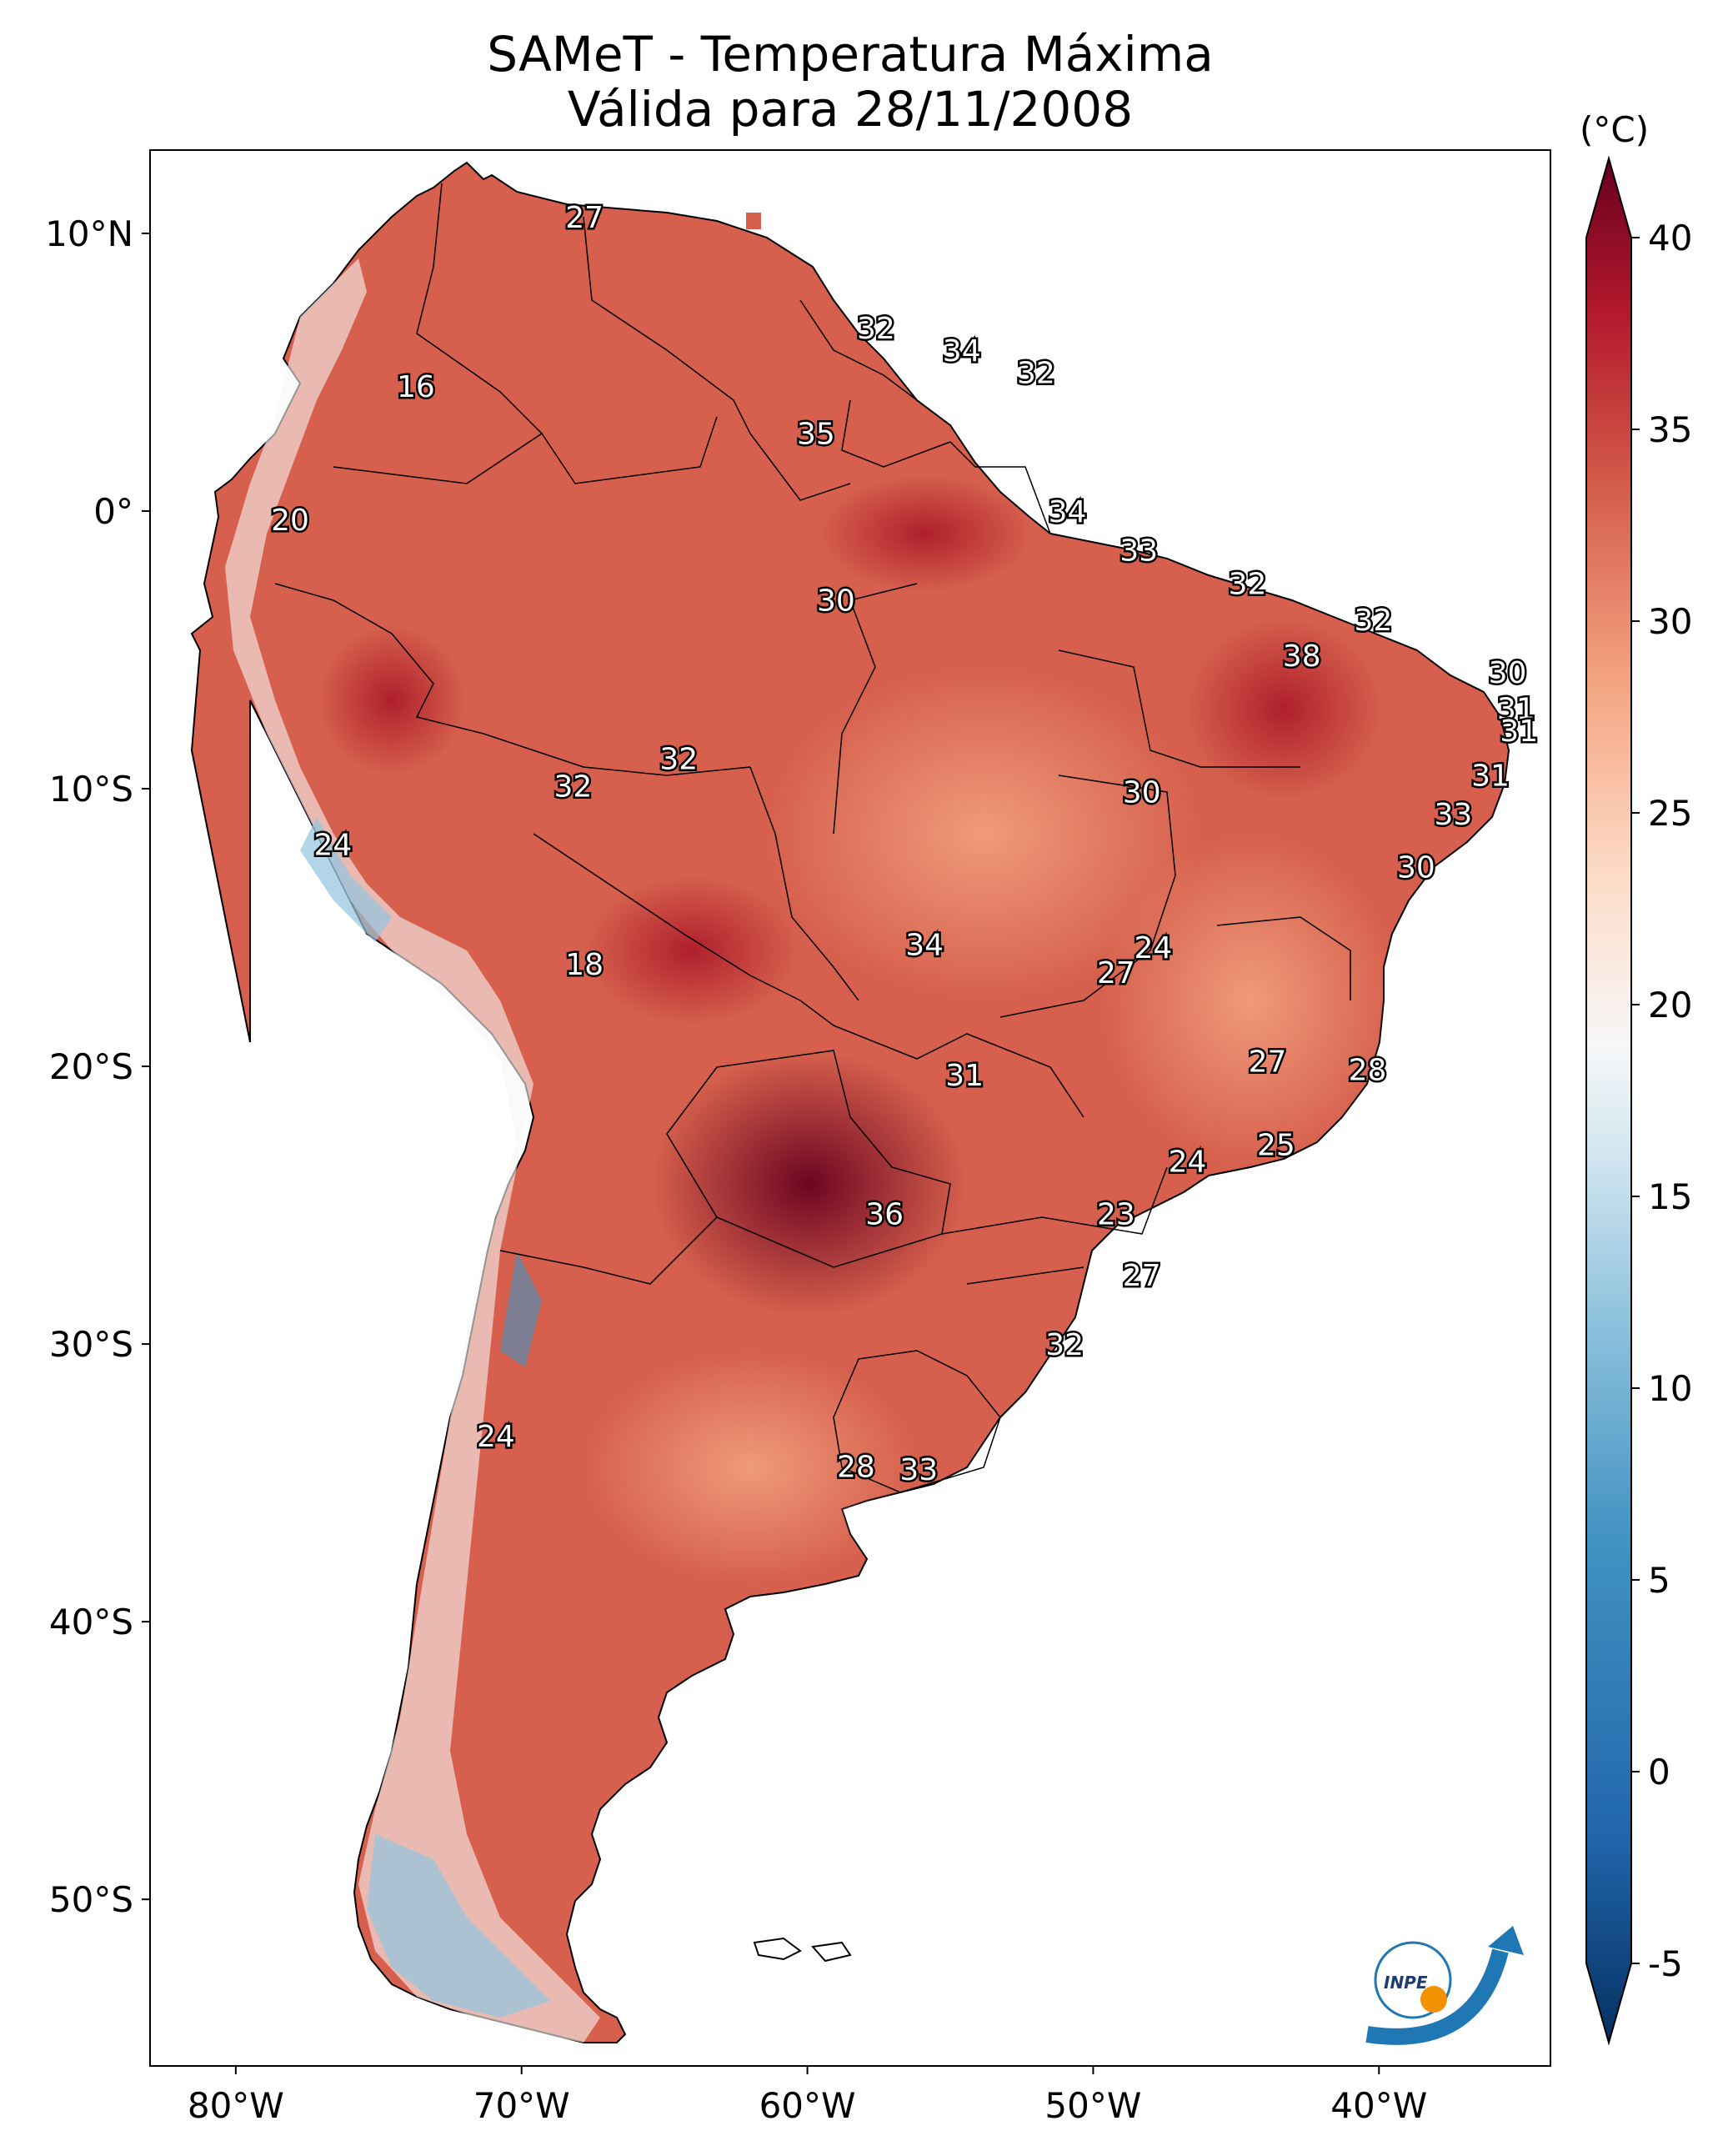 This screenshot has width=1723, height=2156. Describe the element at coordinates (1092, 2105) in the screenshot. I see `longitude-tick-label: 50°W` at that location.